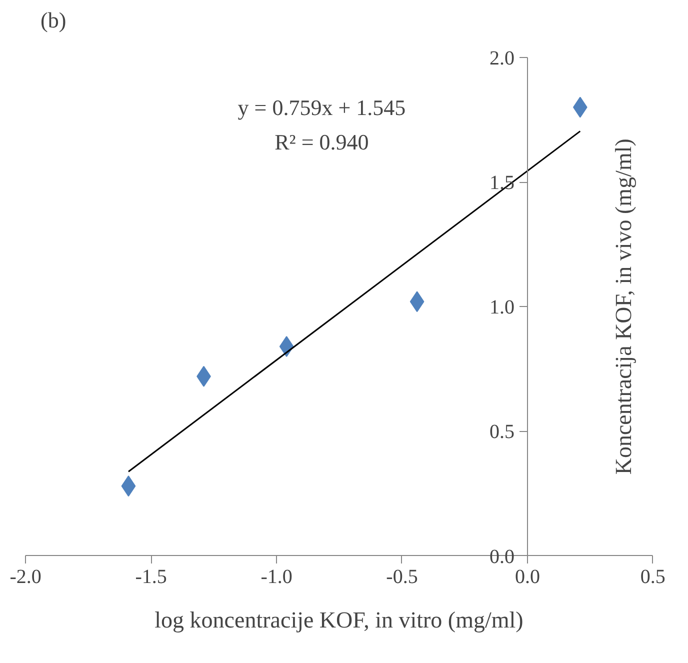  I want to click on x-tick-label: -1.0, so click(276, 577).